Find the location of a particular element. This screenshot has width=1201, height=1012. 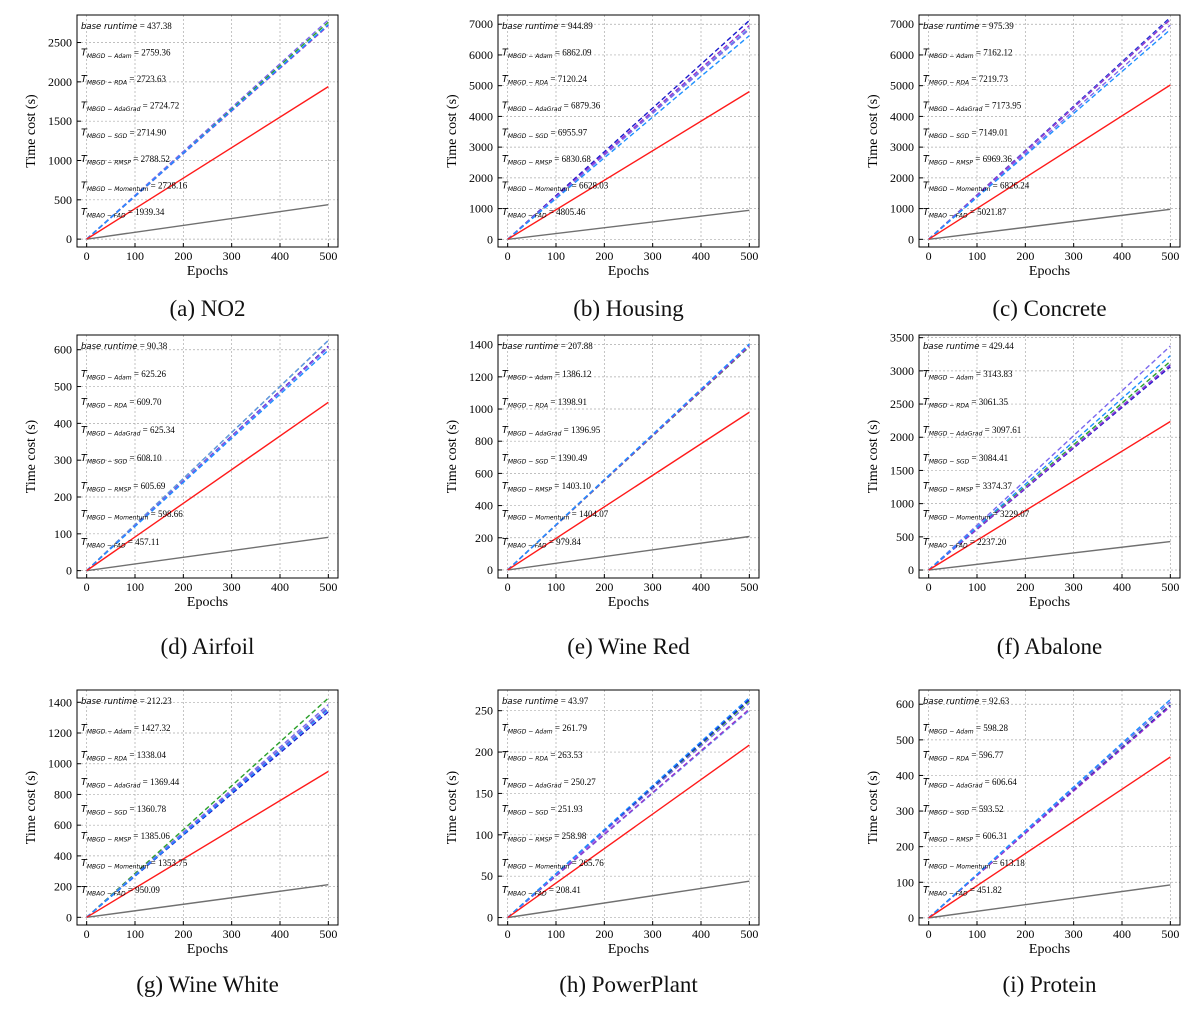

annotation-value: = 2728.16 is located at coordinates (167, 185).